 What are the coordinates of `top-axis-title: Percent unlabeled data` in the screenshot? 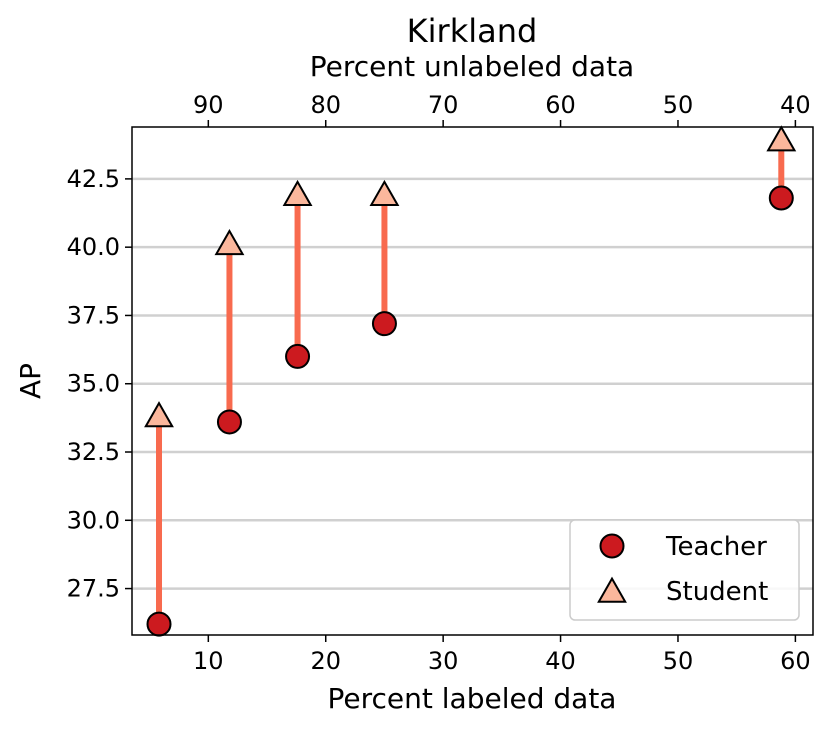 It's located at (472, 66).